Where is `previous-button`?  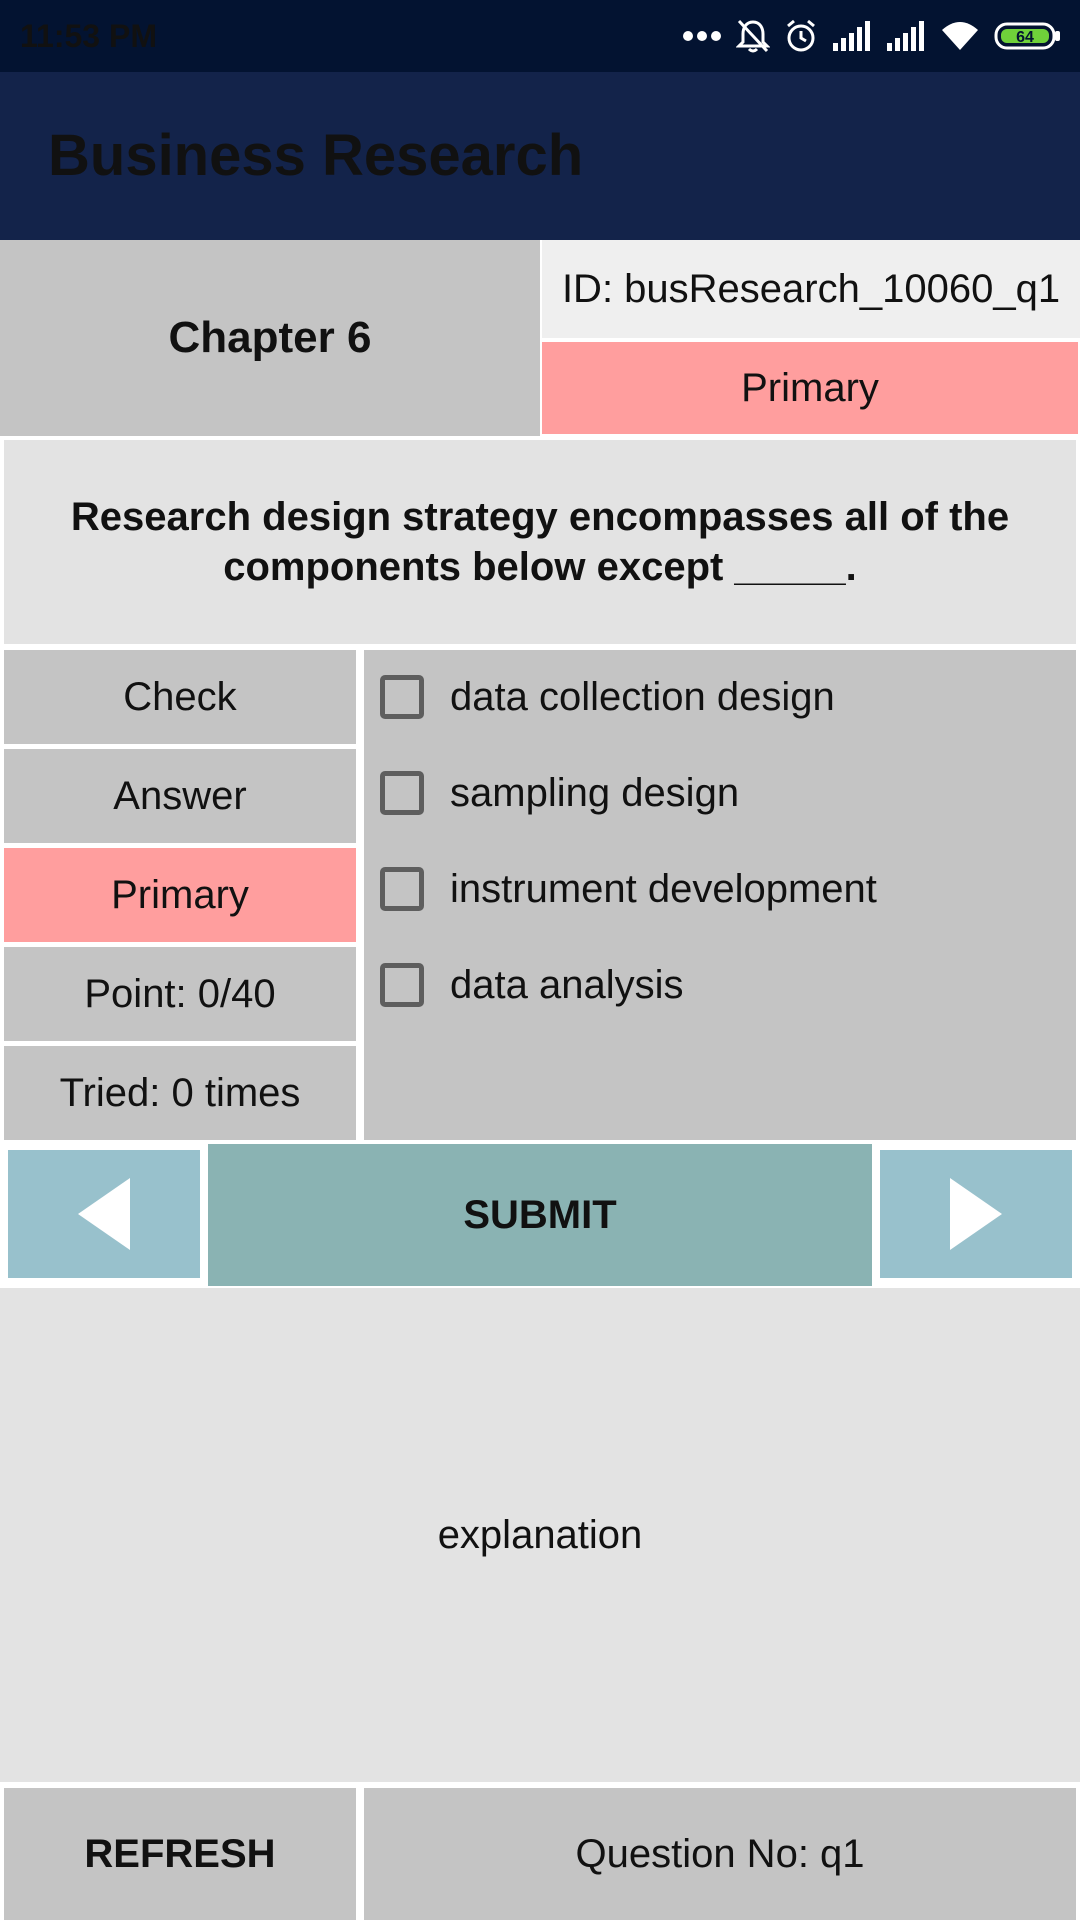 previous-button is located at coordinates (104, 1214).